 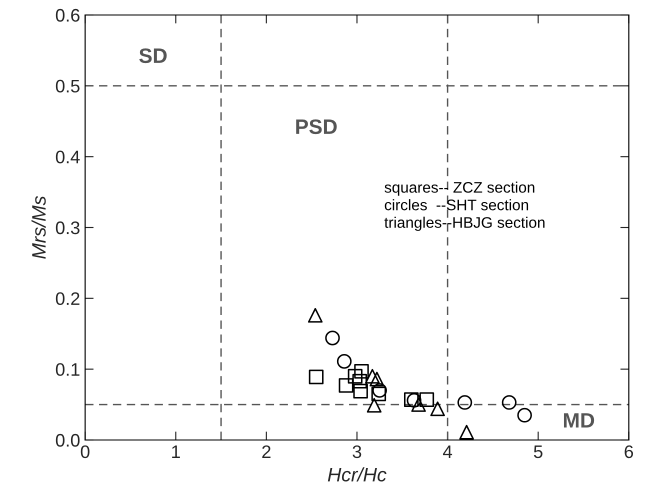 I want to click on y-tick-label: 0.6, so click(x=68, y=15).